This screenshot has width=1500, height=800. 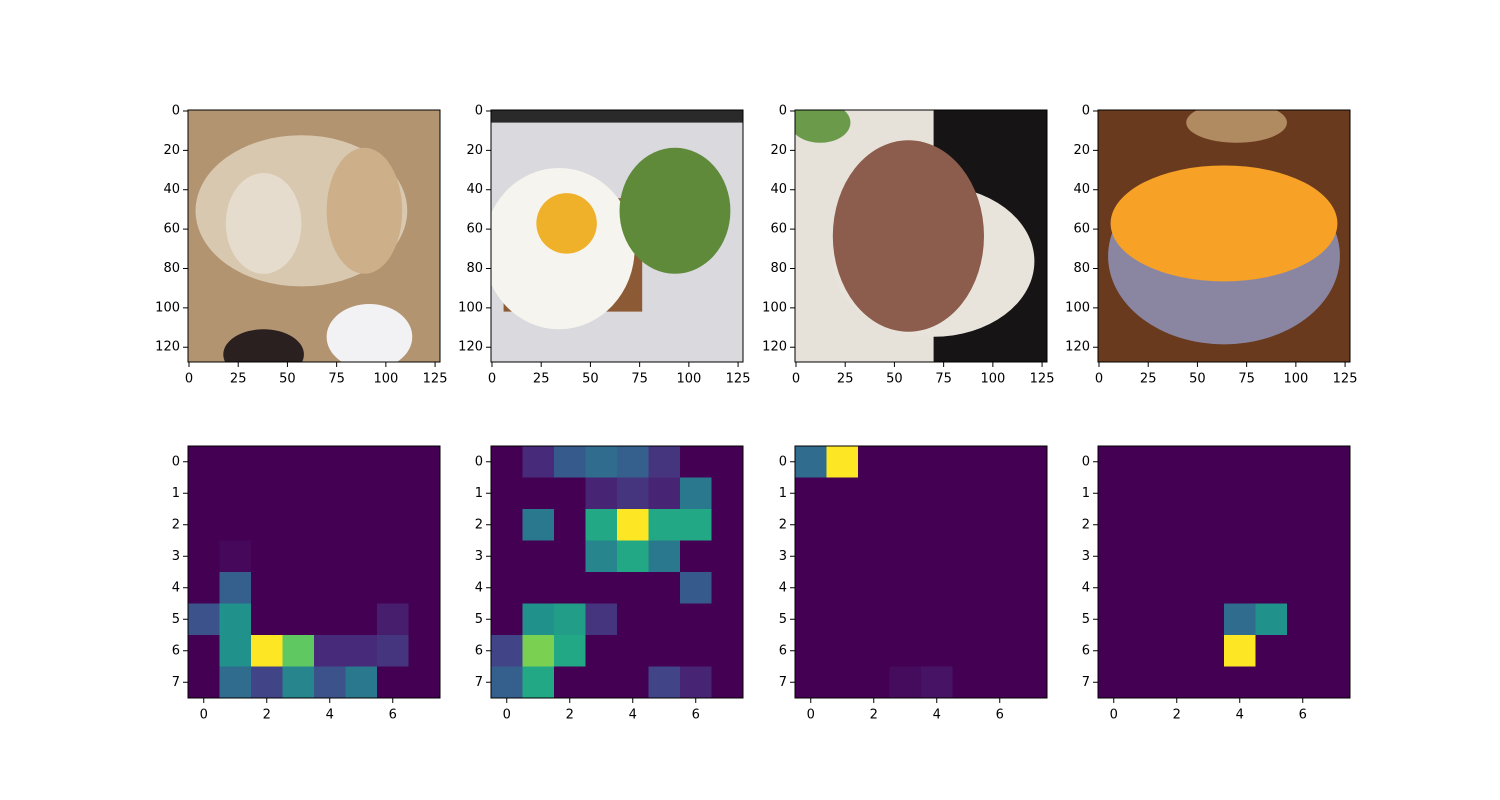 I want to click on y-tick-label: 20, so click(x=474, y=150).